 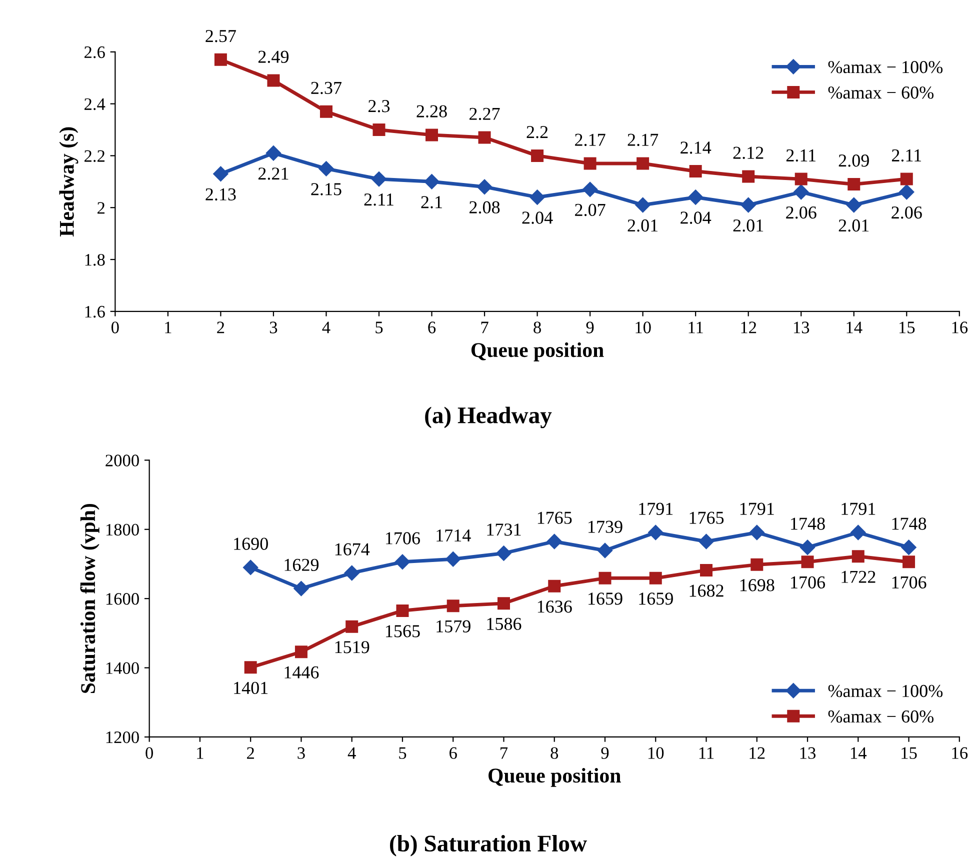 What do you see at coordinates (453, 626) in the screenshot?
I see `data-label: 1579` at bounding box center [453, 626].